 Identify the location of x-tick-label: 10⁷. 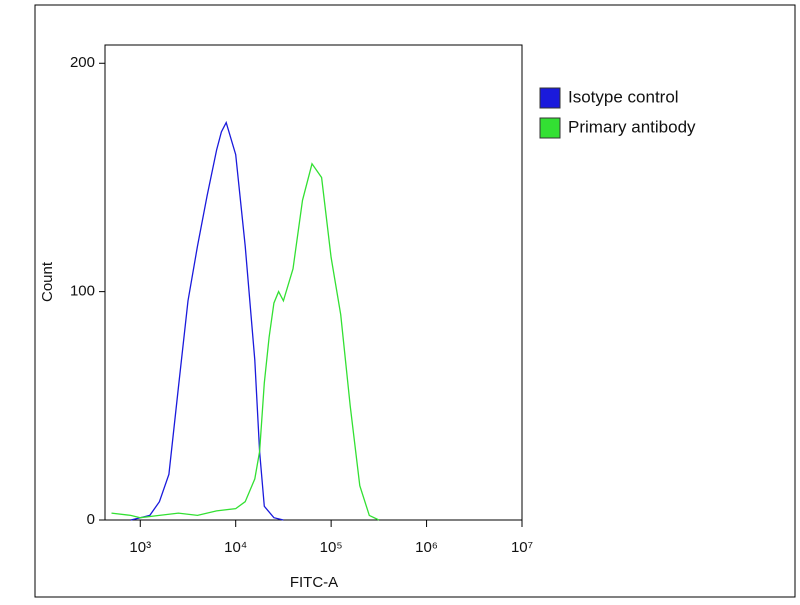
(522, 547).